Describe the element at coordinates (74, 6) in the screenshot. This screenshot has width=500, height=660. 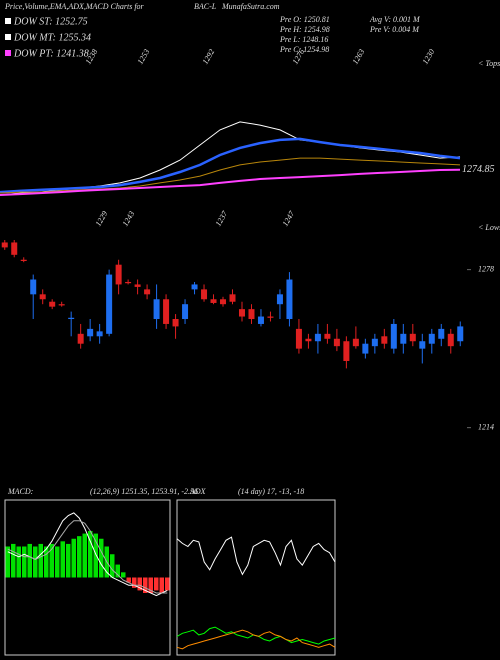
I see `page-title: Price,Volume,EMA,ADX,MACD Charts for` at that location.